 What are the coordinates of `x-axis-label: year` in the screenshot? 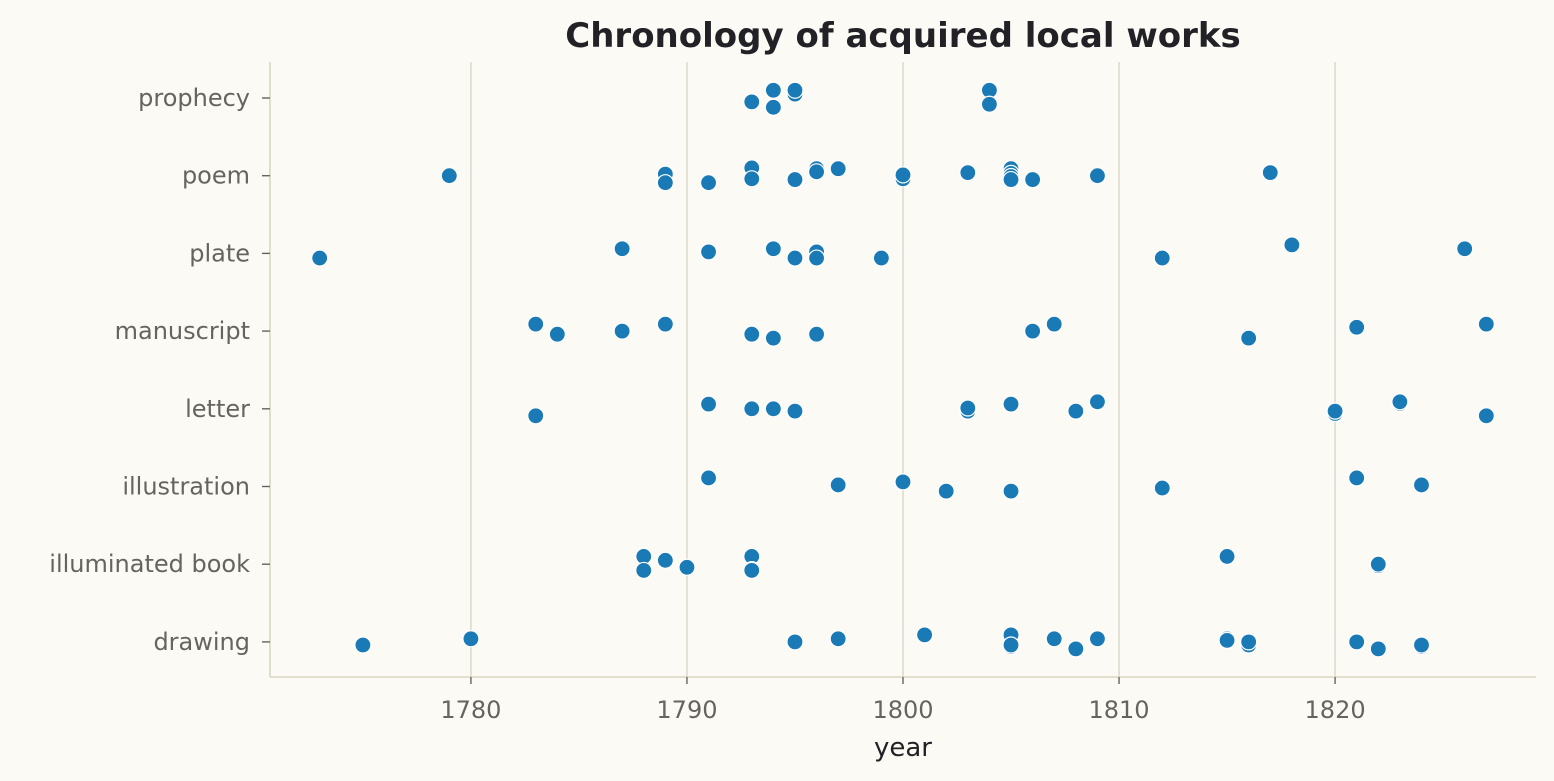 It's located at (903, 748).